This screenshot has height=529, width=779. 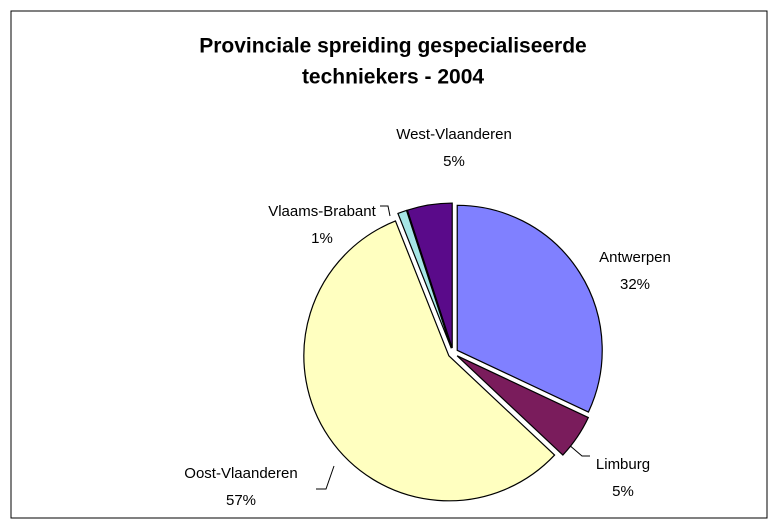 What do you see at coordinates (240, 473) in the screenshot?
I see `slice-label: Oost-Vlaanderen` at bounding box center [240, 473].